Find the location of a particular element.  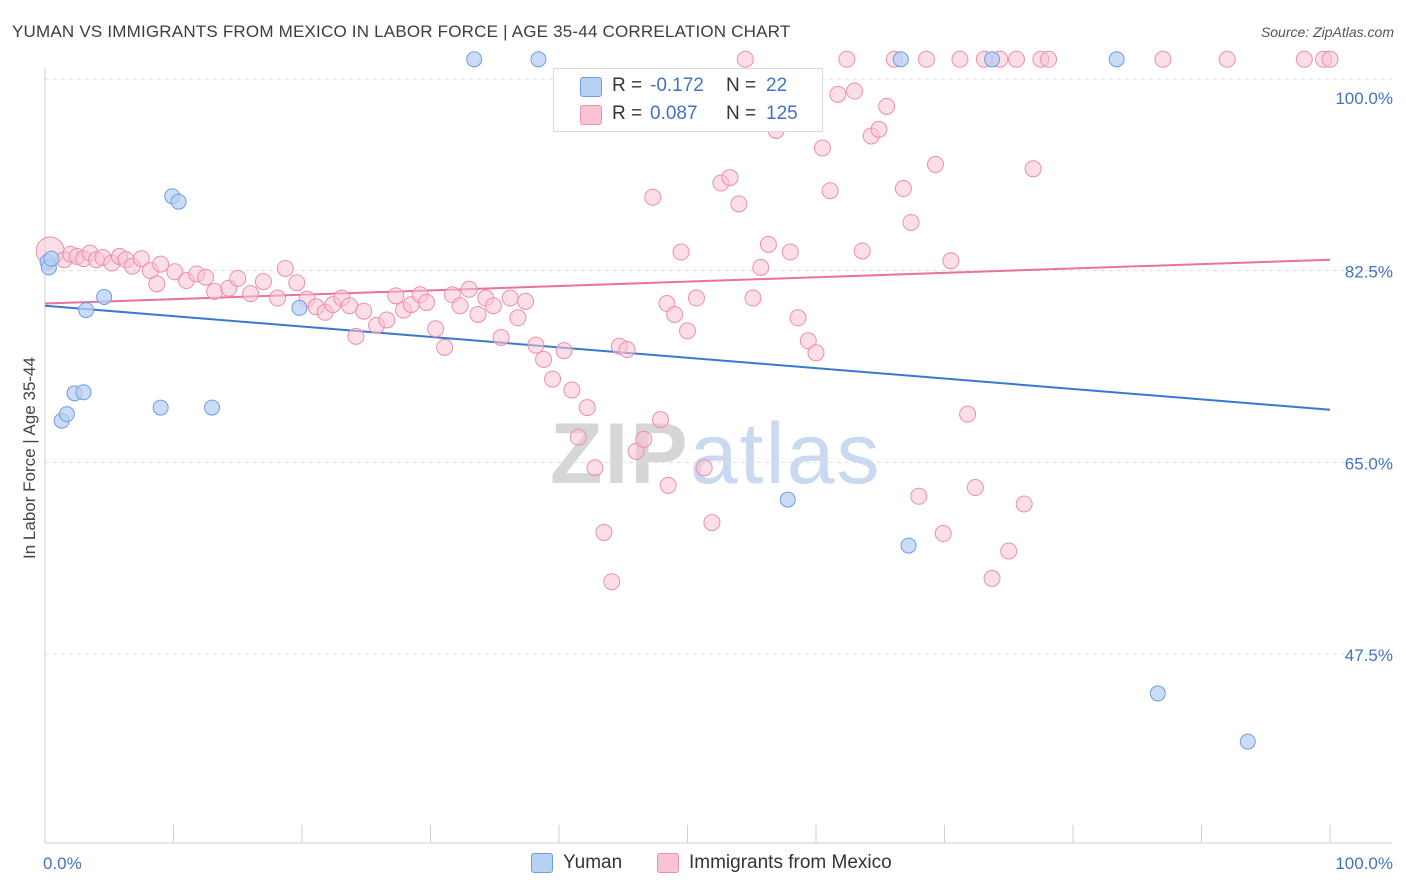

legend-item-mexico: Immigrants from Mexico is located at coordinates (774, 863).